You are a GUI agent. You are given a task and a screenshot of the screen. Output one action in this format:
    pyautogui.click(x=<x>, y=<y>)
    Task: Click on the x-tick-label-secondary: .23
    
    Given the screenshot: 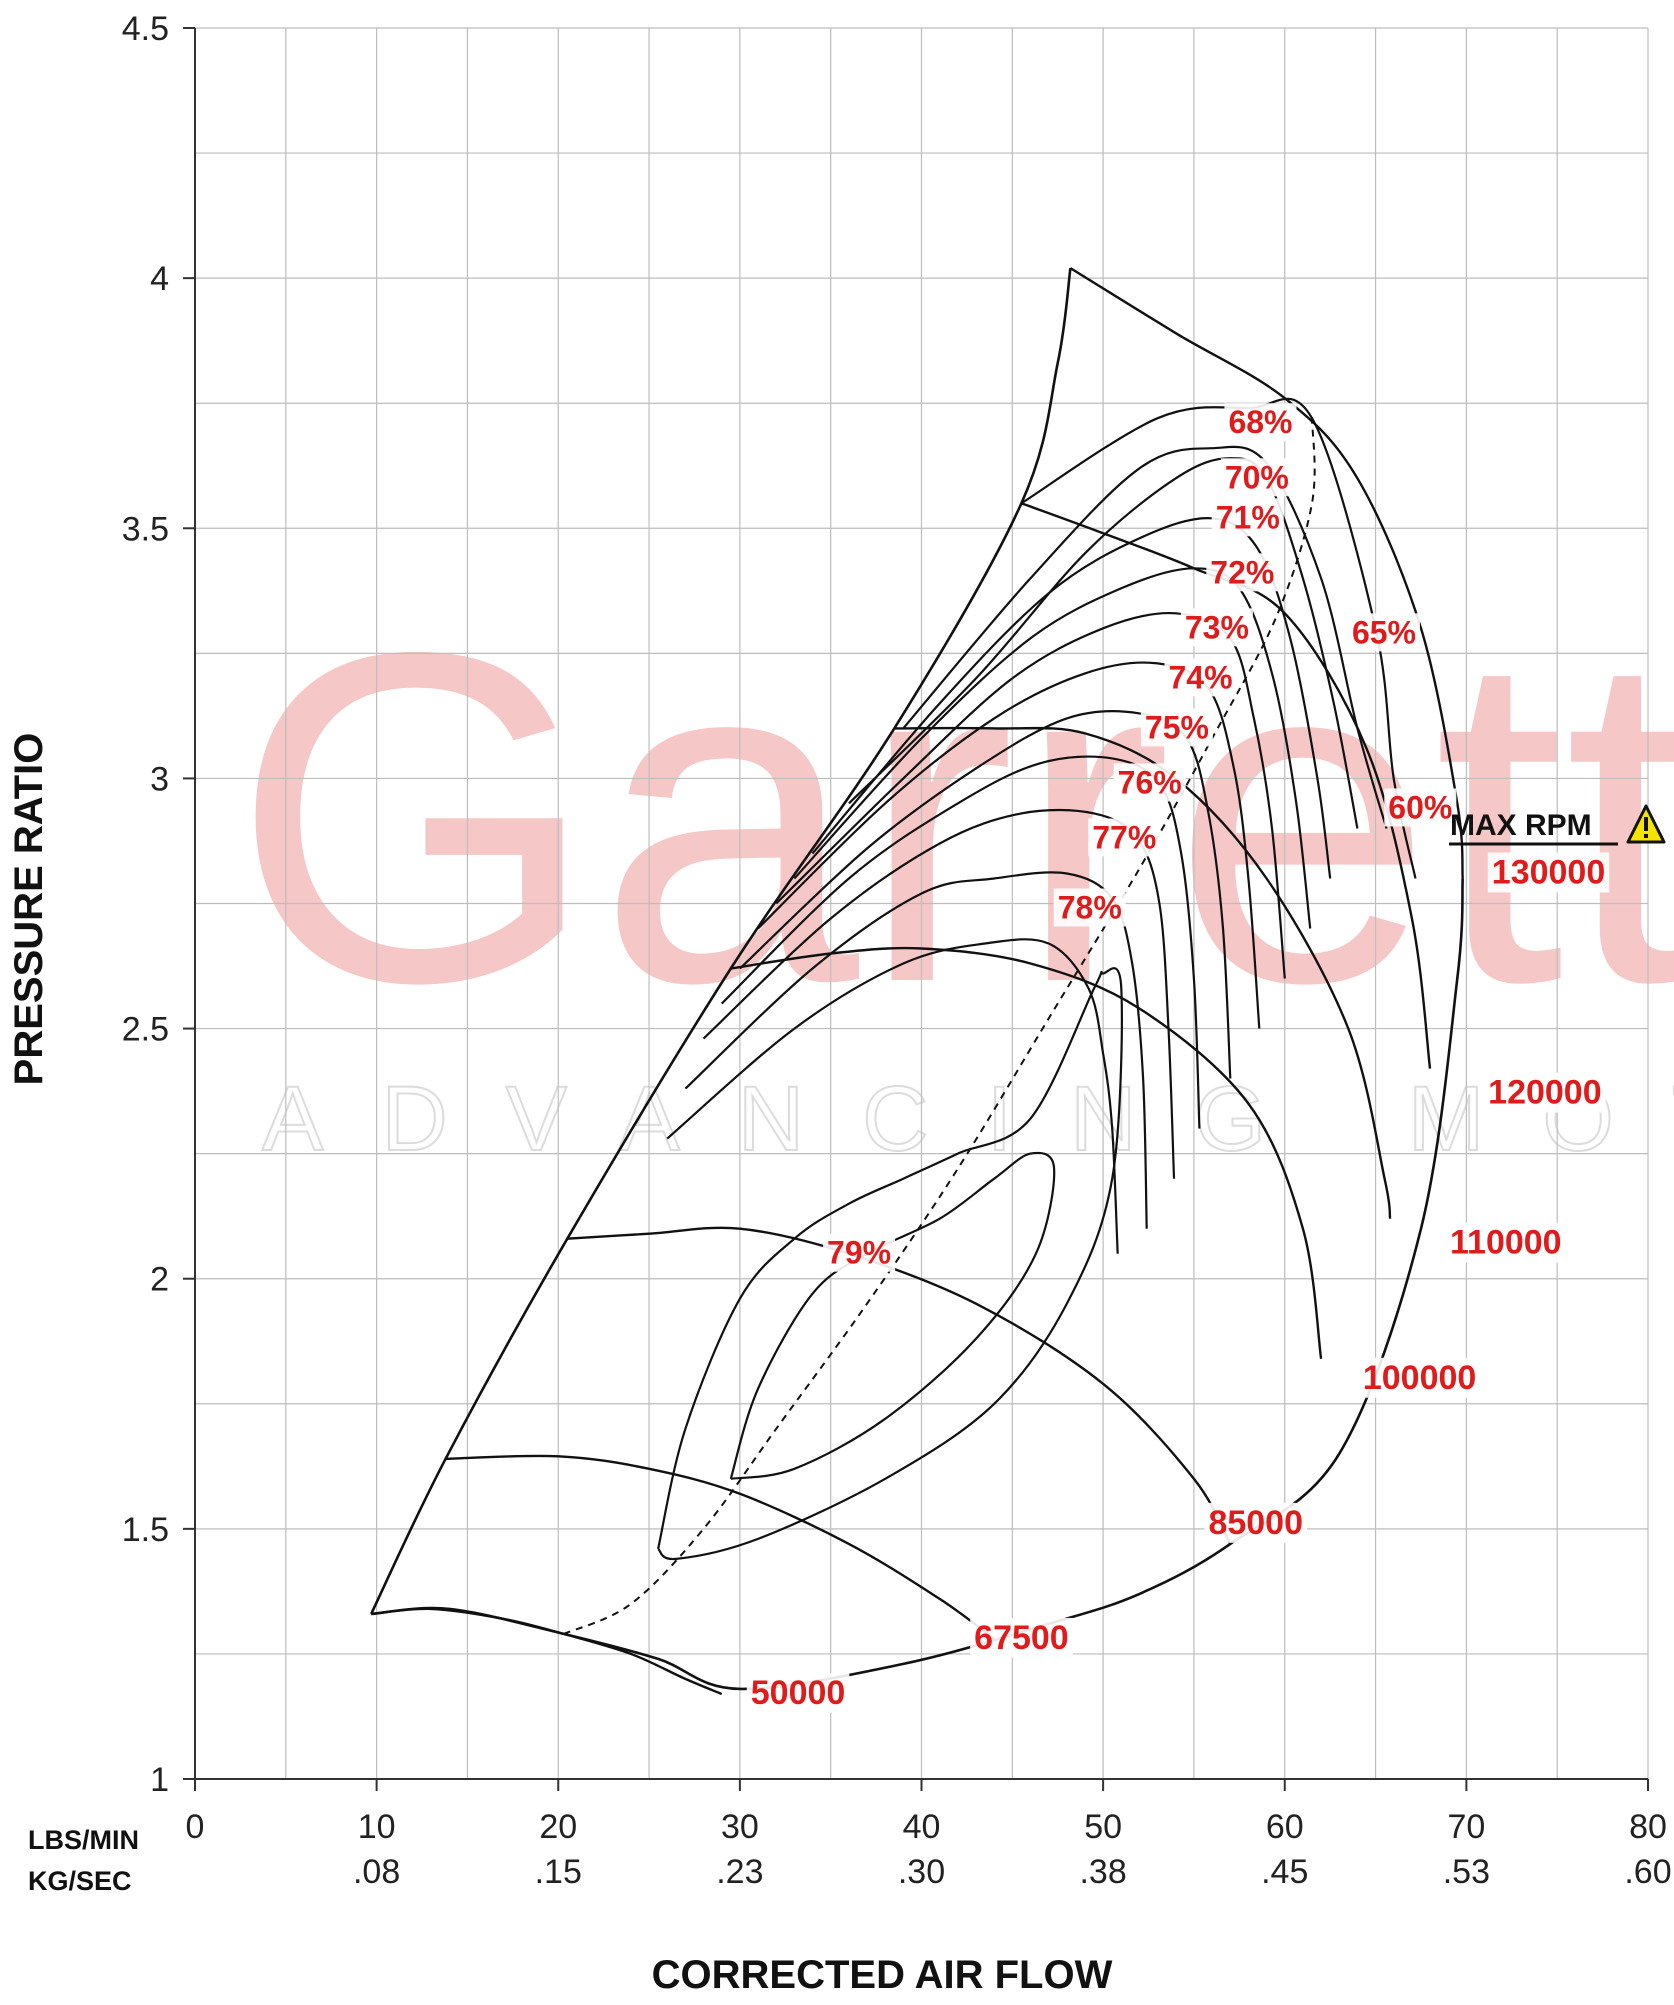 What is the action you would take?
    pyautogui.click(x=739, y=1872)
    